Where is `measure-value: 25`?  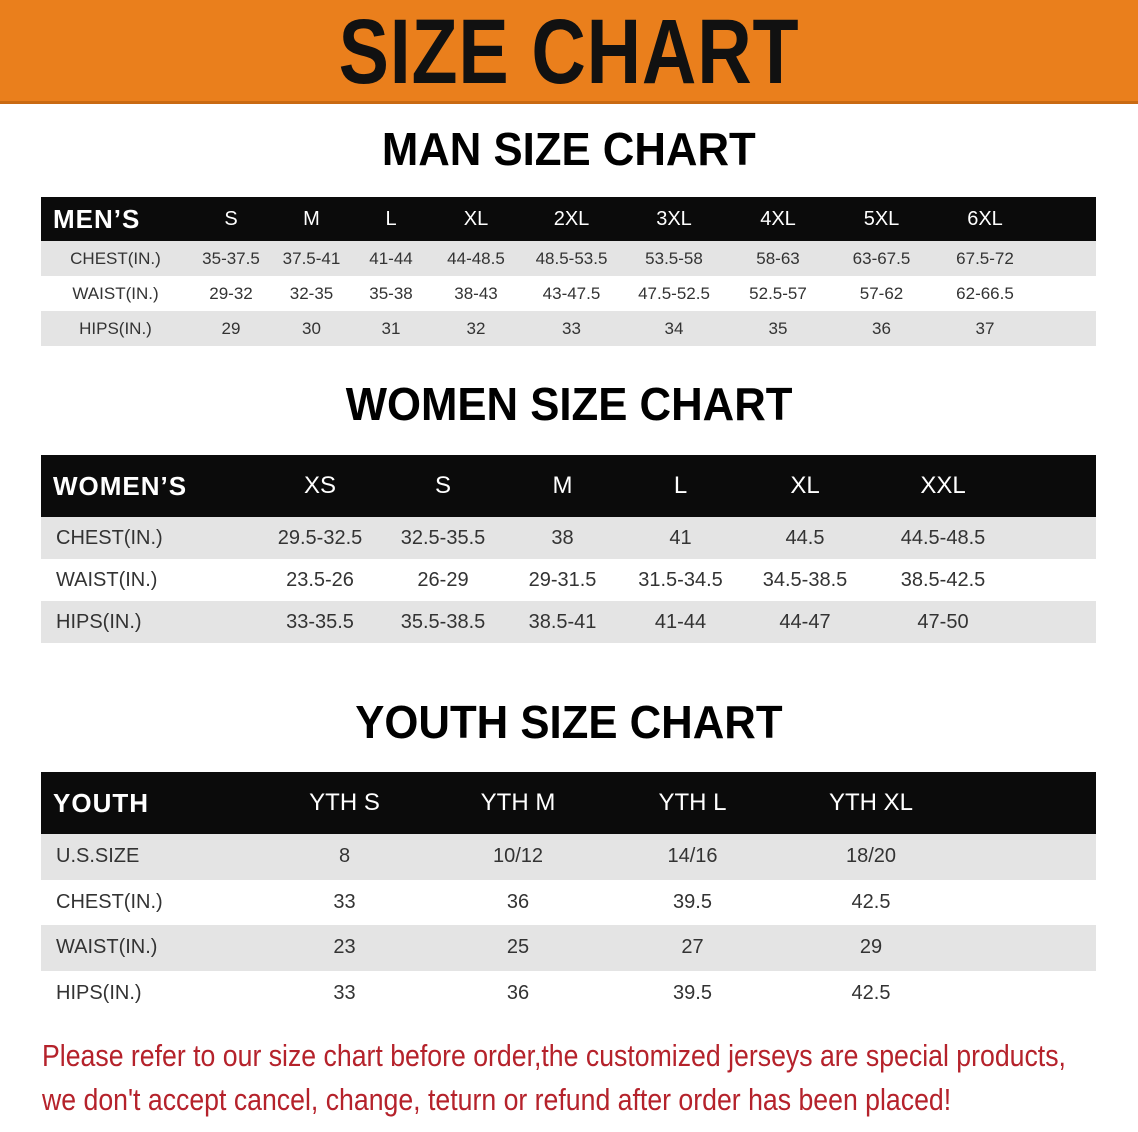
measure-value: 25 is located at coordinates (518, 948).